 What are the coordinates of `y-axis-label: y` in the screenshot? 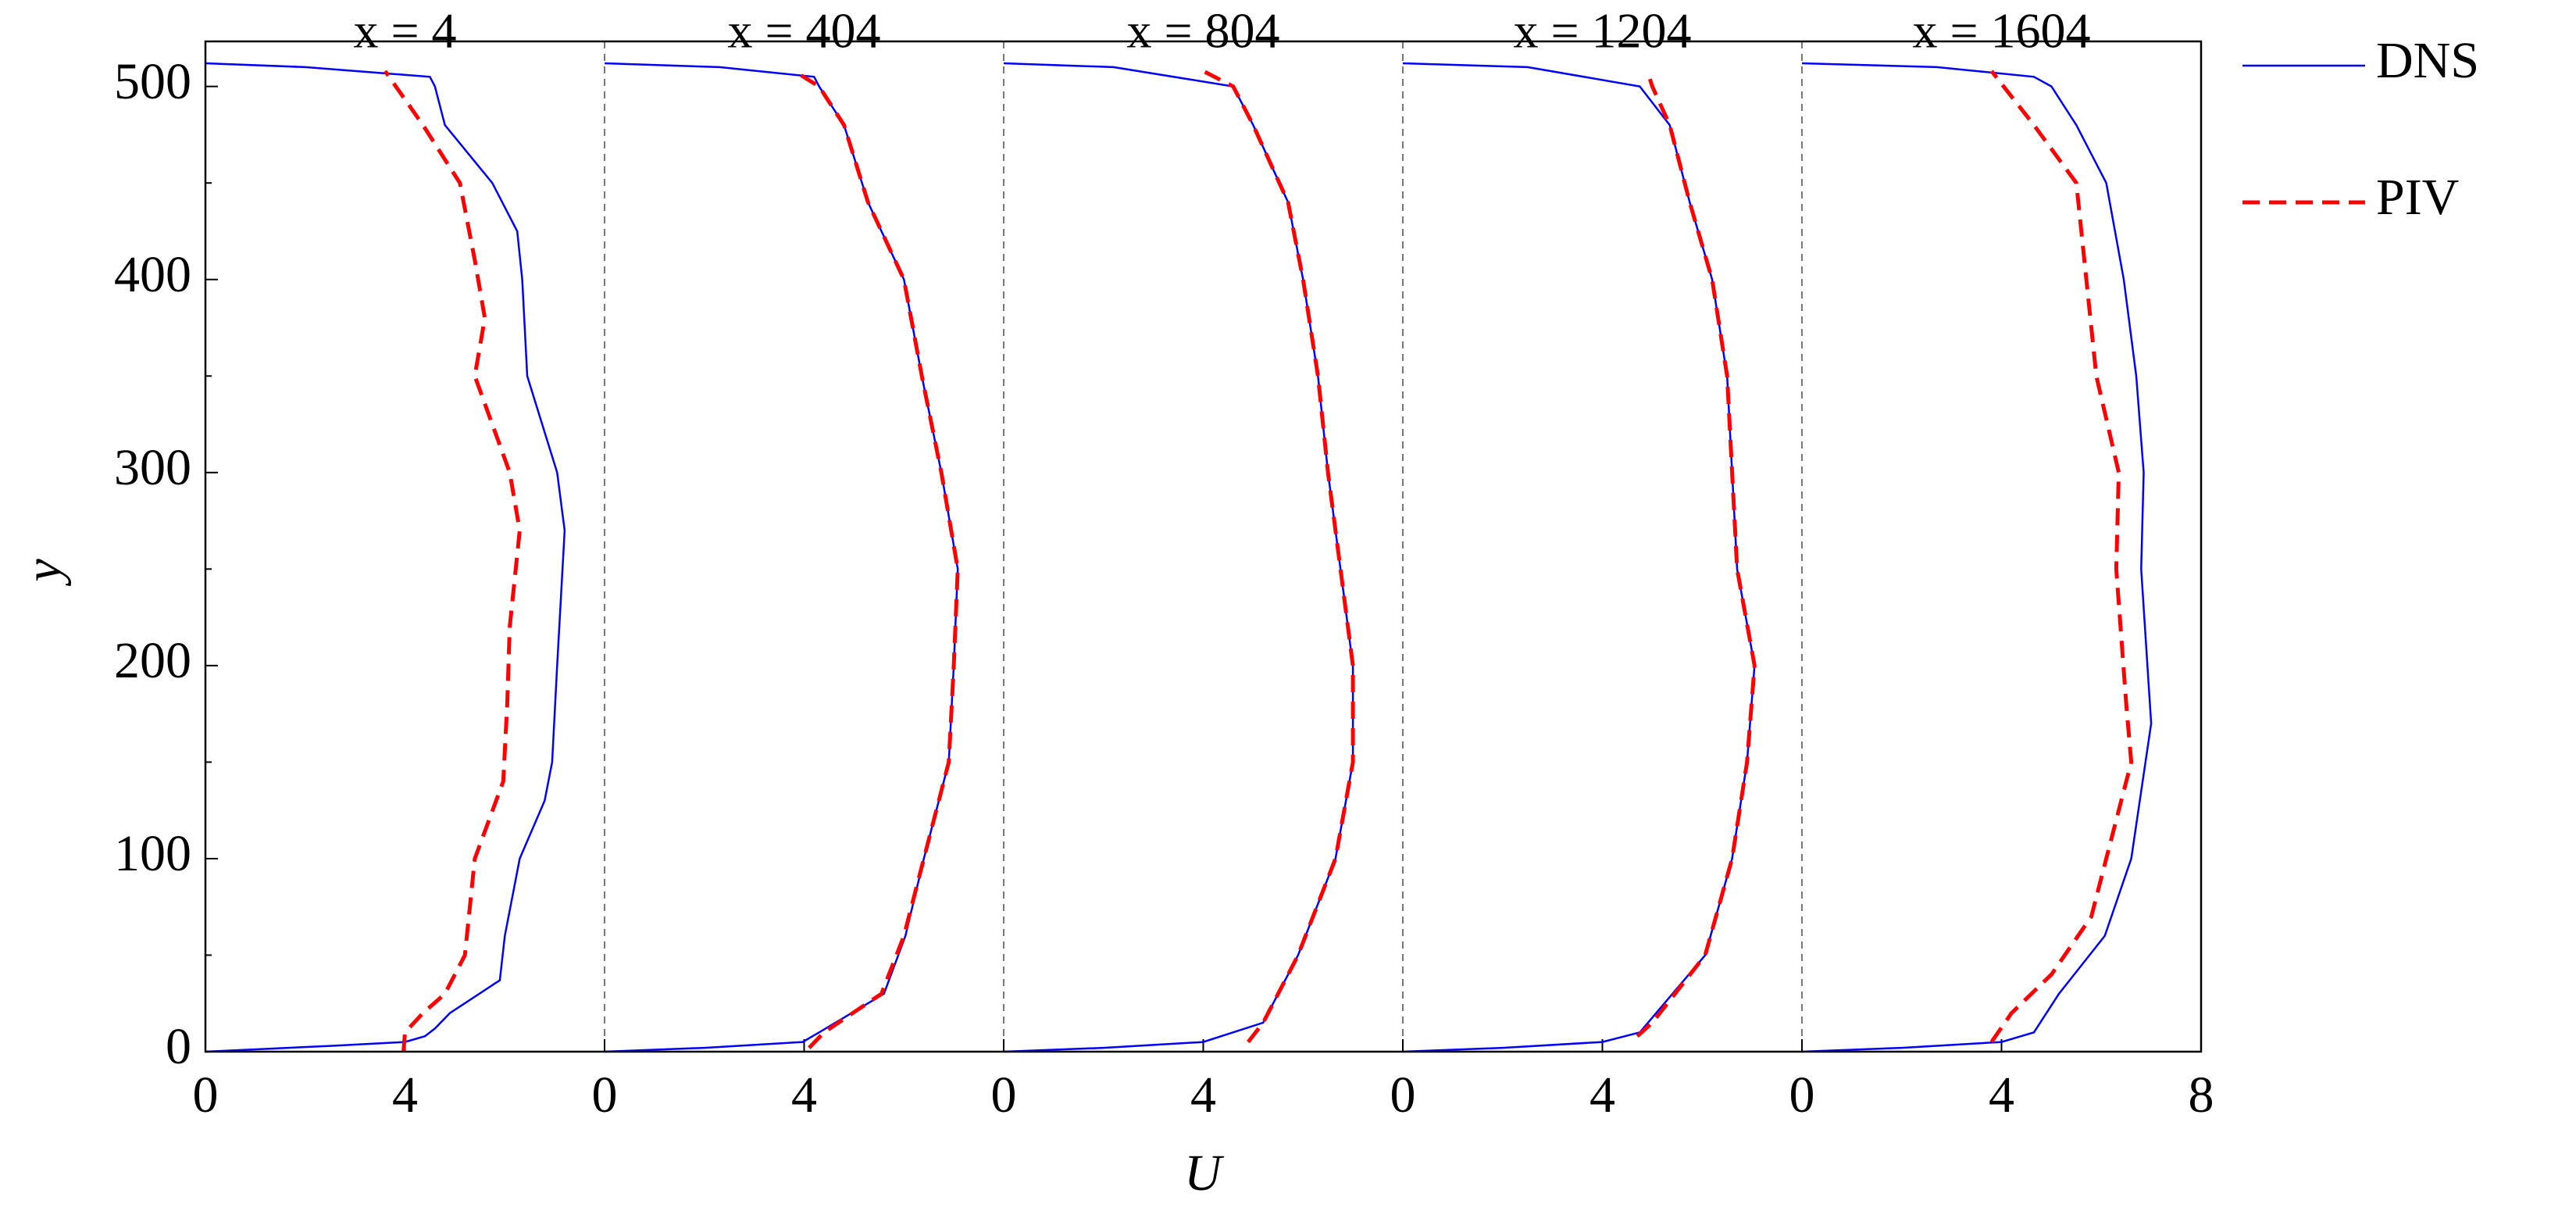 It's located at (43, 573).